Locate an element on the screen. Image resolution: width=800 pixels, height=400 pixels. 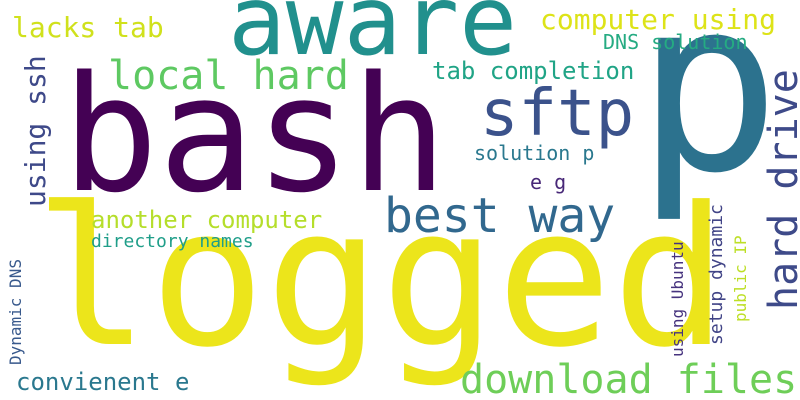
word-e-g: e g is located at coordinates (548, 182).